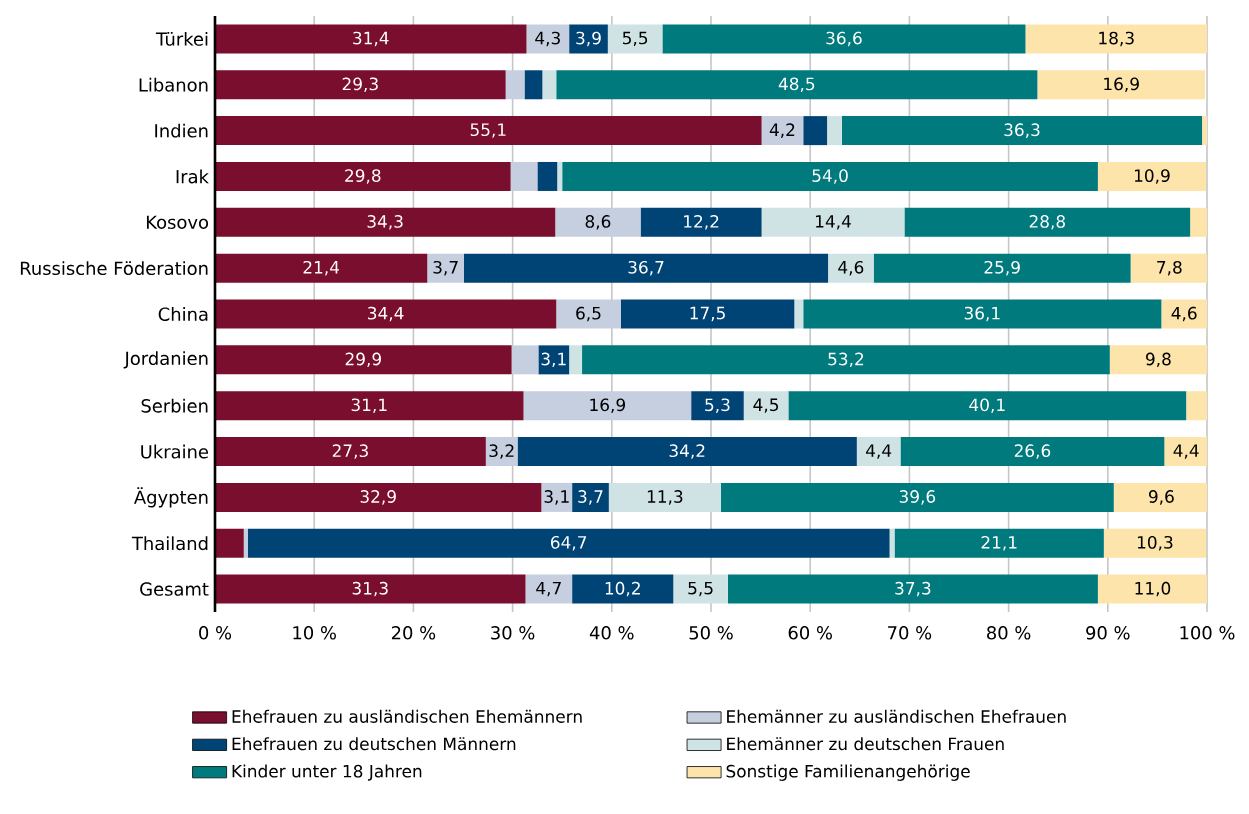  What do you see at coordinates (707, 314) in the screenshot?
I see `data-label: 17,5` at bounding box center [707, 314].